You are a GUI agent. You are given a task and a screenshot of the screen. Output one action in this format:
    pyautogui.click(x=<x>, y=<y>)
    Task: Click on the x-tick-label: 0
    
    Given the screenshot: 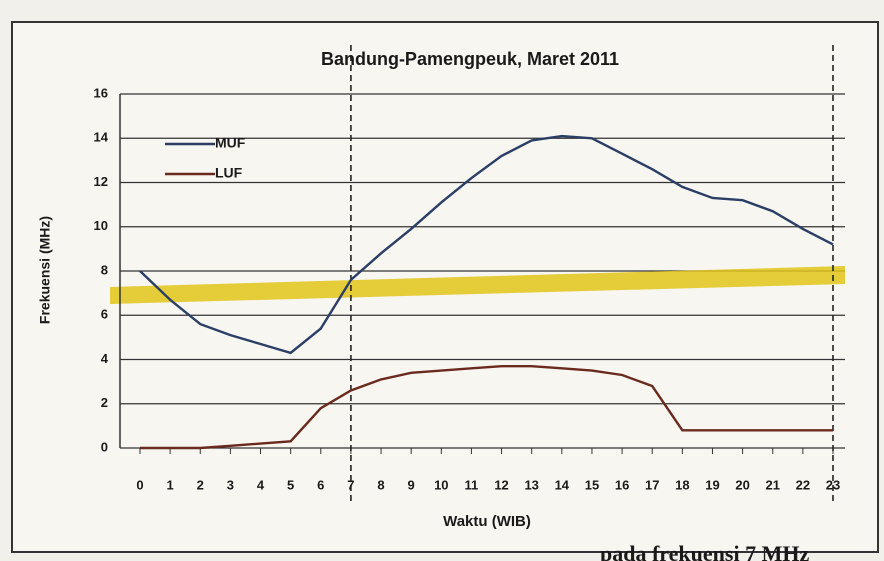 What is the action you would take?
    pyautogui.click(x=139, y=484)
    